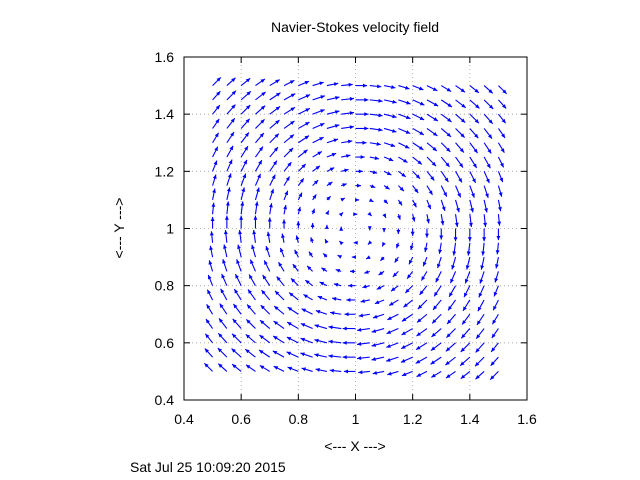 This screenshot has height=480, width=640. I want to click on x-tick-label: 0.6, so click(241, 419).